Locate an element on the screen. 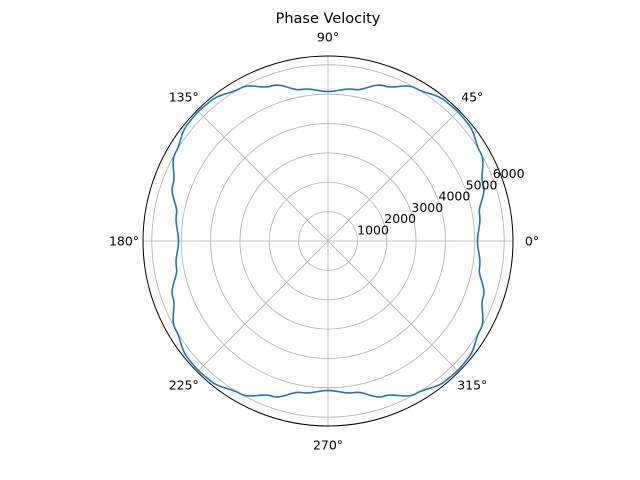 The width and height of the screenshot is (640, 480). r-tick-label: 3000 is located at coordinates (427, 207).